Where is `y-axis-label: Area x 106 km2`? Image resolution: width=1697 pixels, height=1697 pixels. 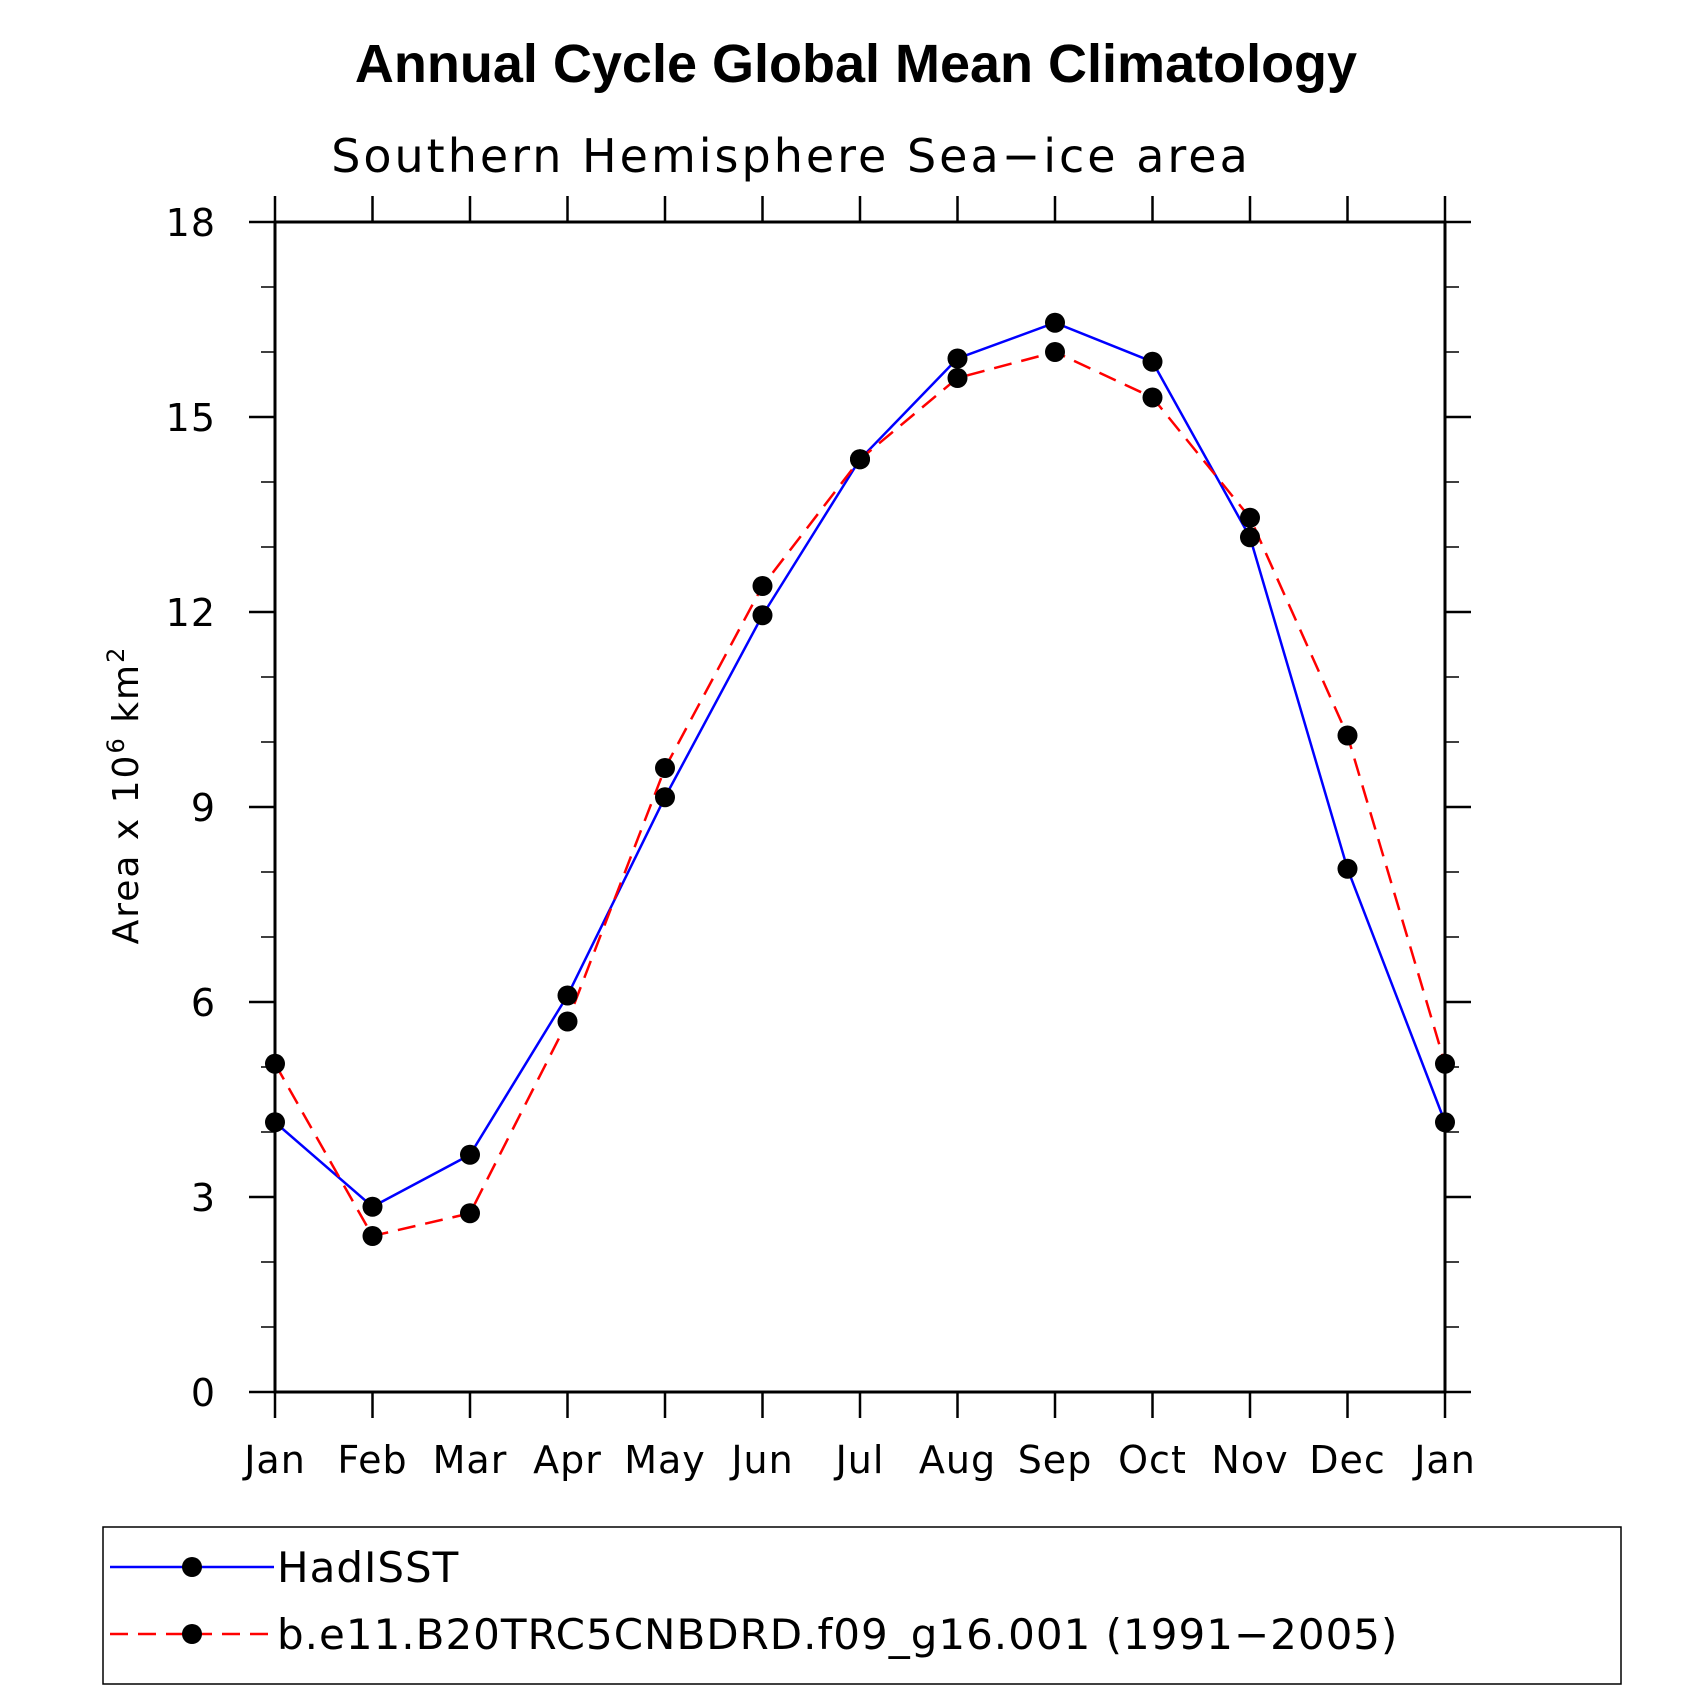
y-axis-label: Area x 106 km2 is located at coordinates (124, 795).